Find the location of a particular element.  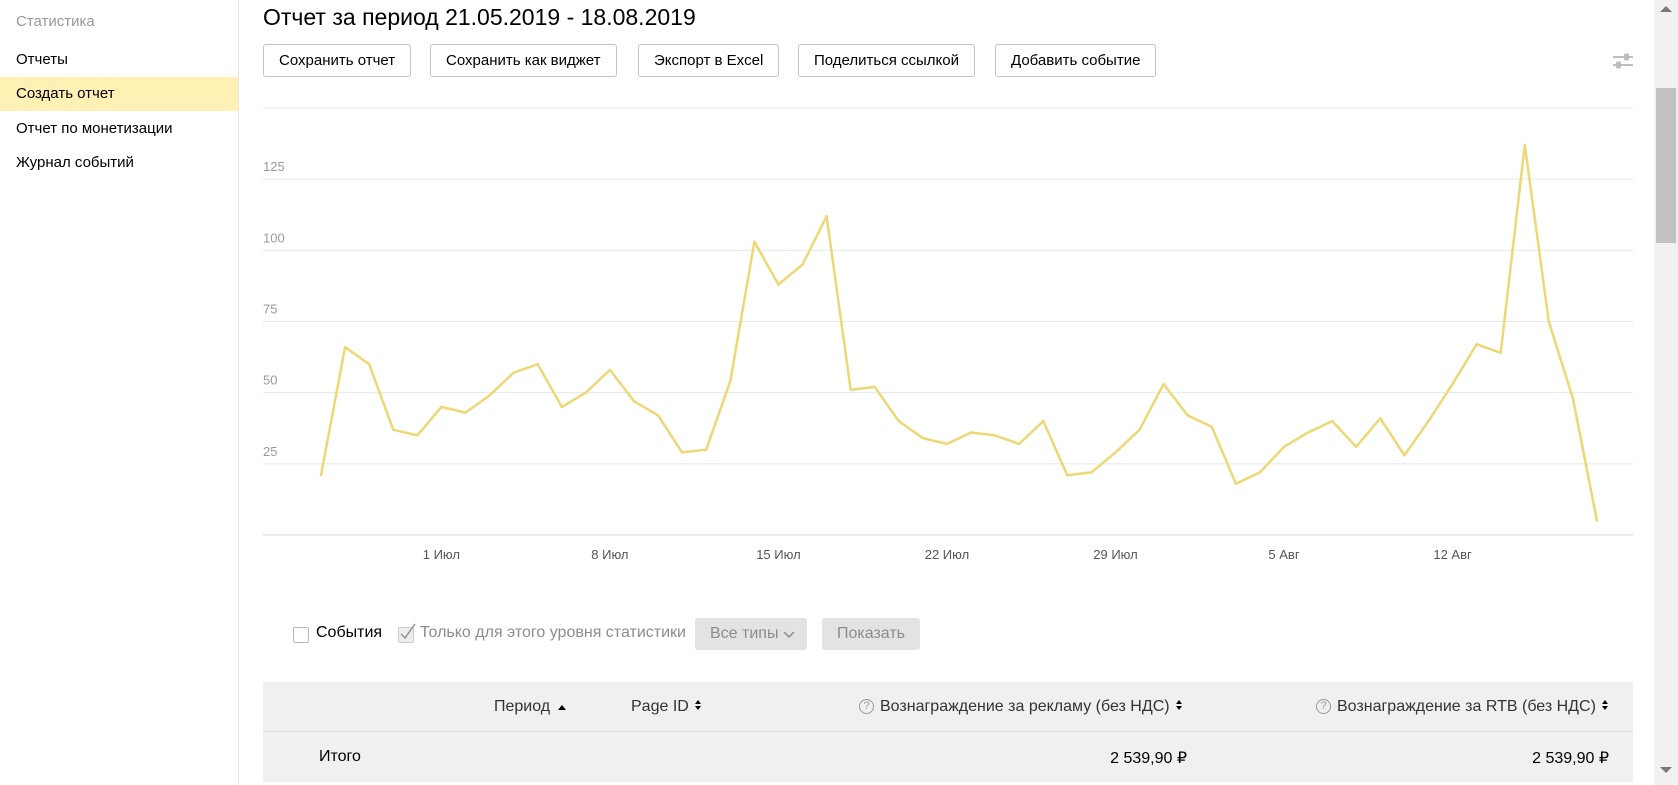

x-tick-label: 1 Июл is located at coordinates (441, 554).